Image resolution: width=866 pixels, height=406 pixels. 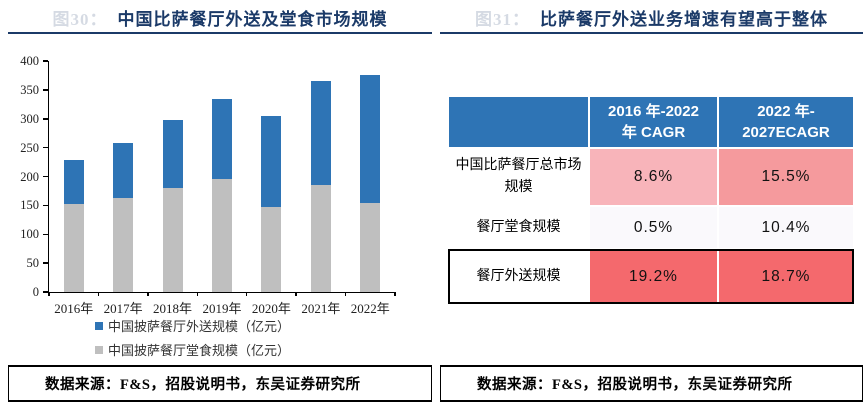 I want to click on y-axis-tick-label: 100, so click(x=29, y=234).